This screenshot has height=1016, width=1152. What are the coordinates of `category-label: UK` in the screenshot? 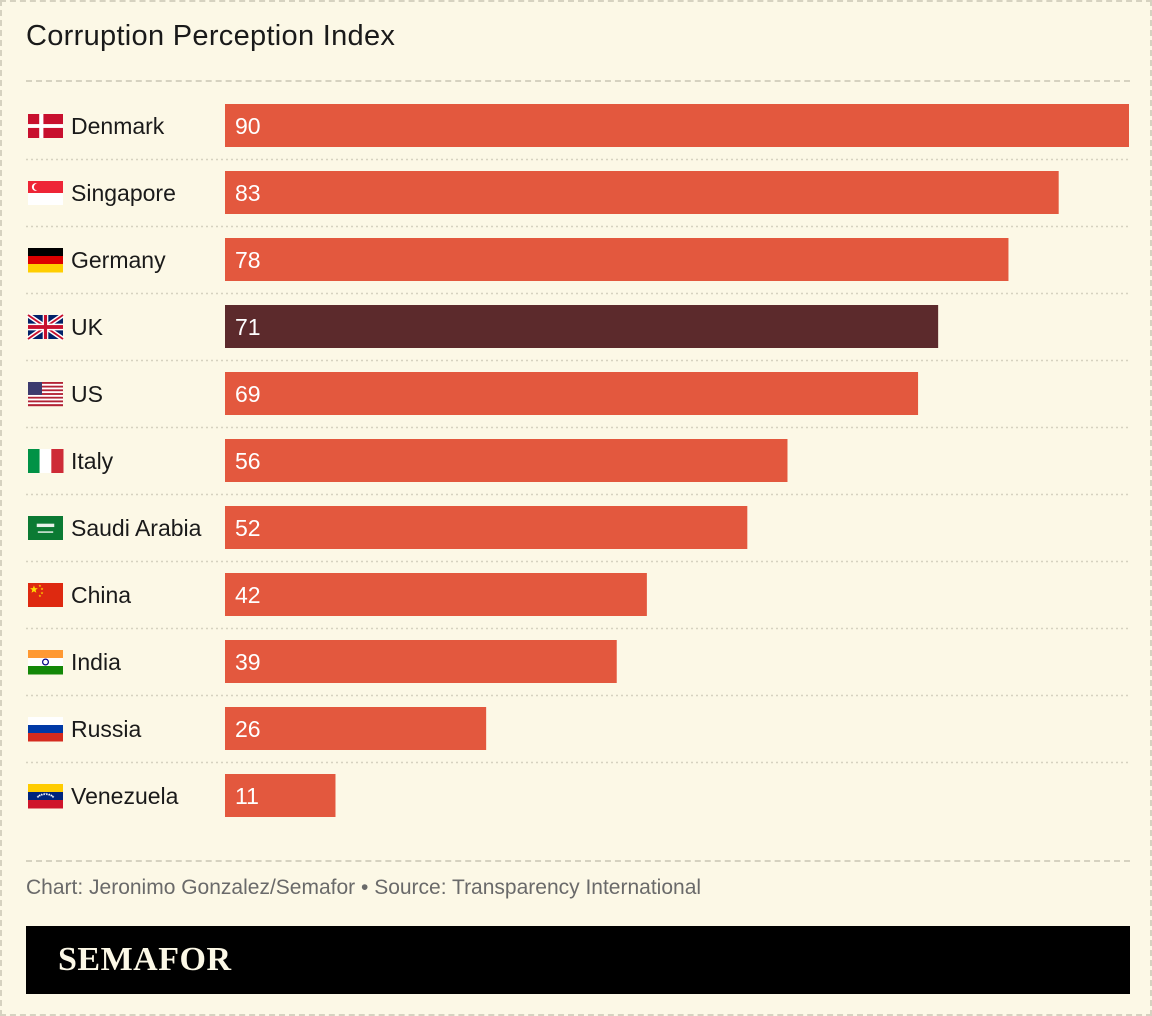 It's located at (87, 327).